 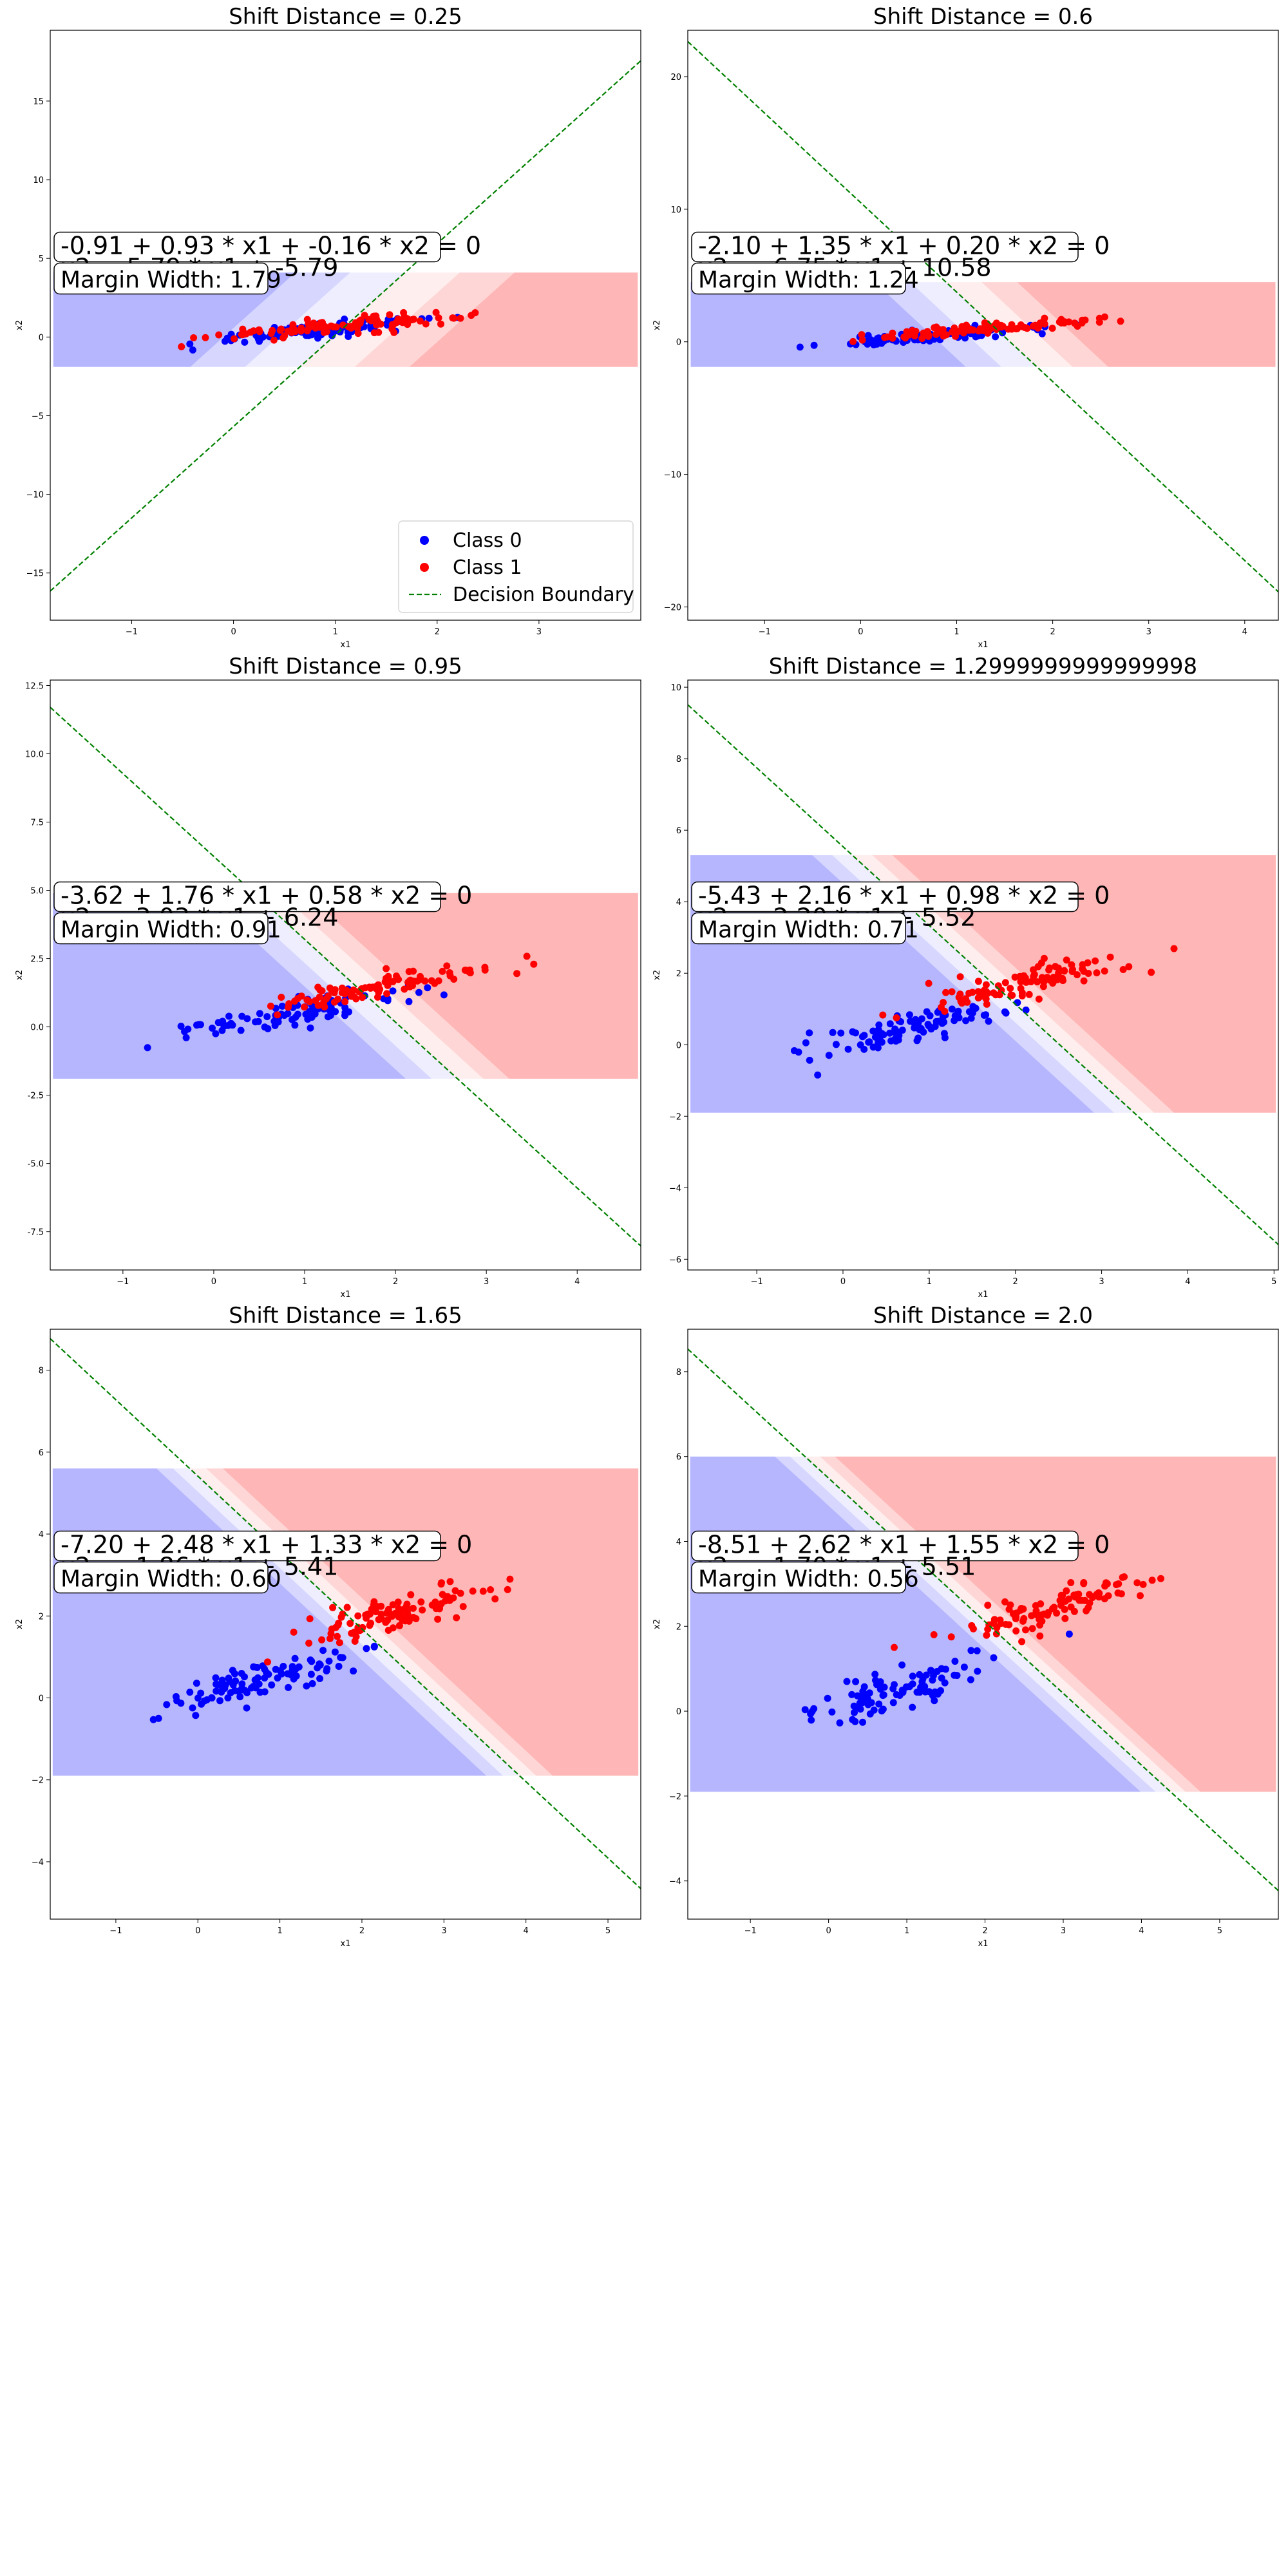 What do you see at coordinates (394, 986) in the screenshot?
I see `class1-margin-region` at bounding box center [394, 986].